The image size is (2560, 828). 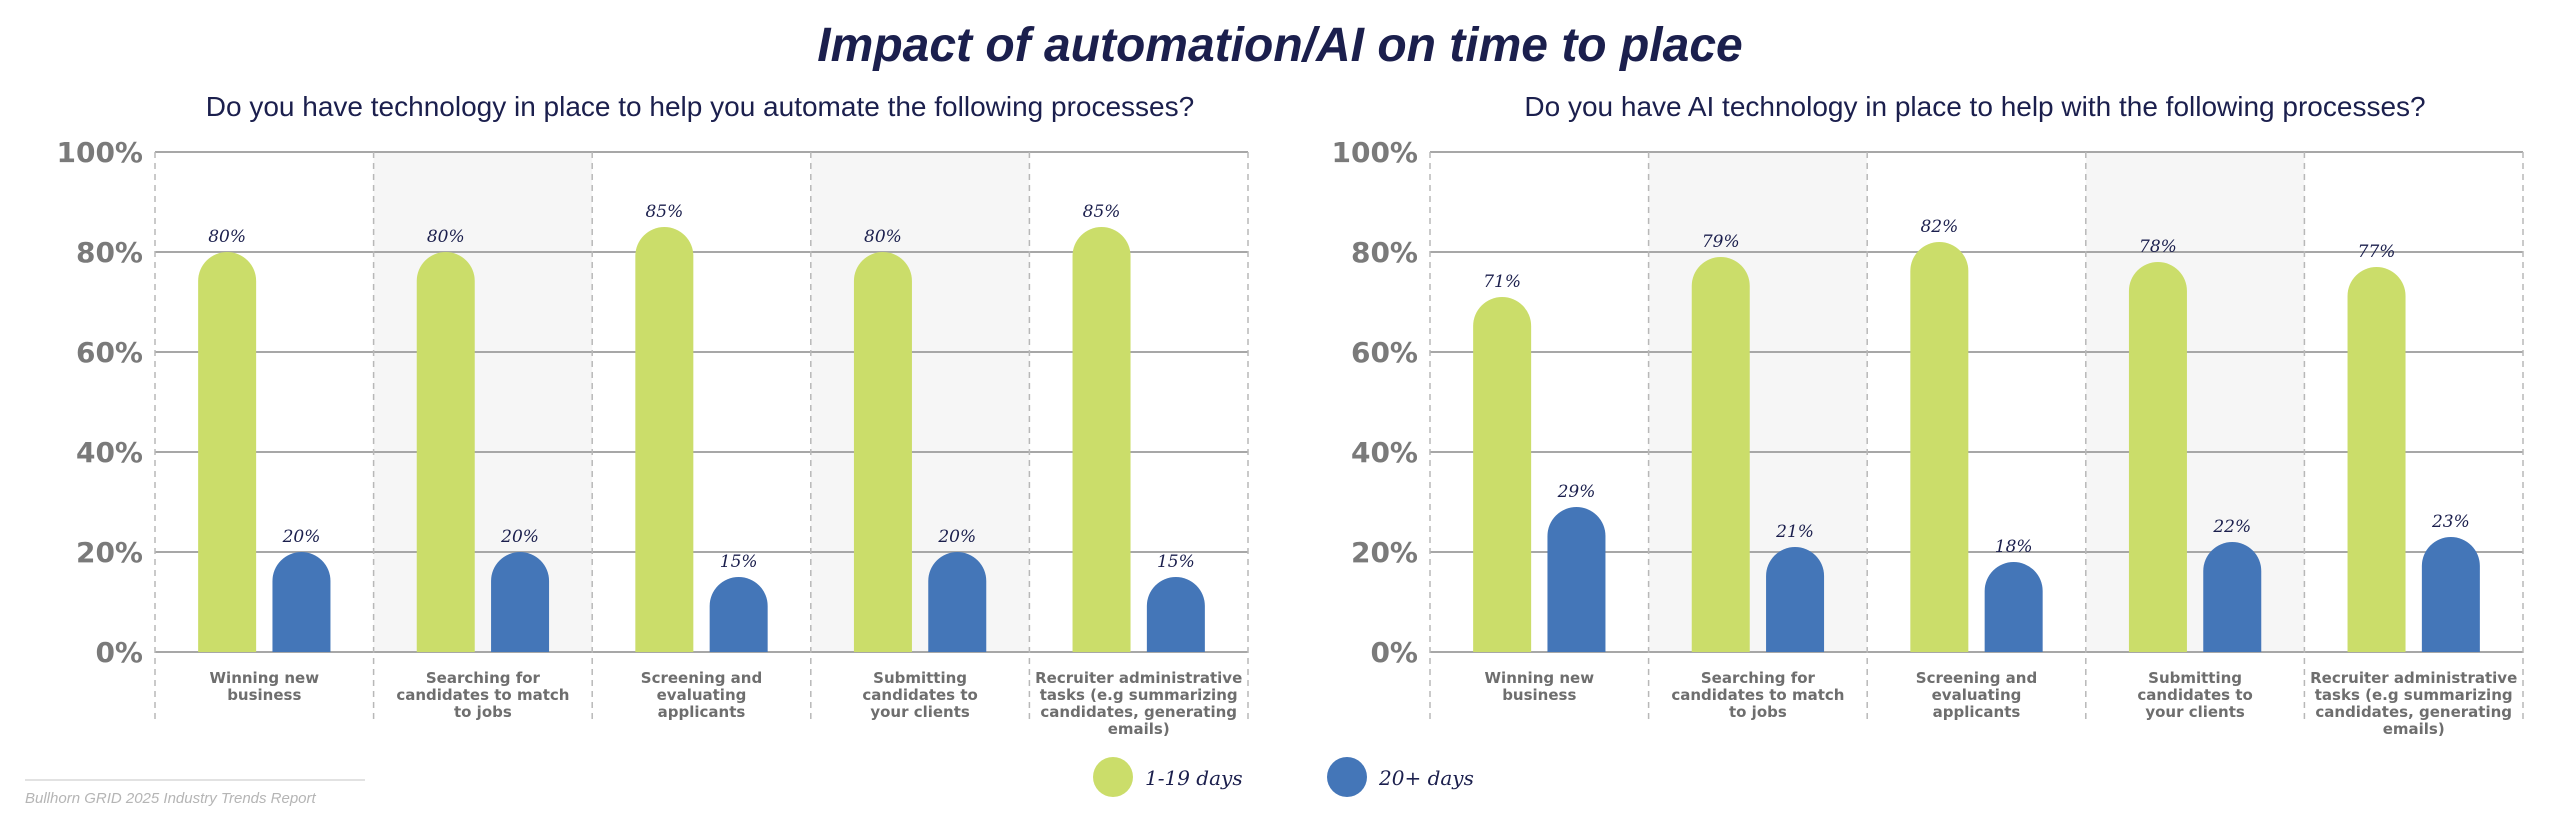 What do you see at coordinates (2377, 252) in the screenshot?
I see `data-label: 77%` at bounding box center [2377, 252].